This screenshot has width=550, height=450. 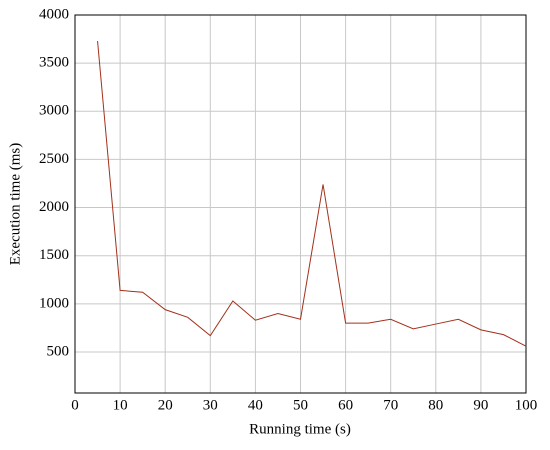 What do you see at coordinates (300, 429) in the screenshot?
I see `x-axis-label: Running time (s)` at bounding box center [300, 429].